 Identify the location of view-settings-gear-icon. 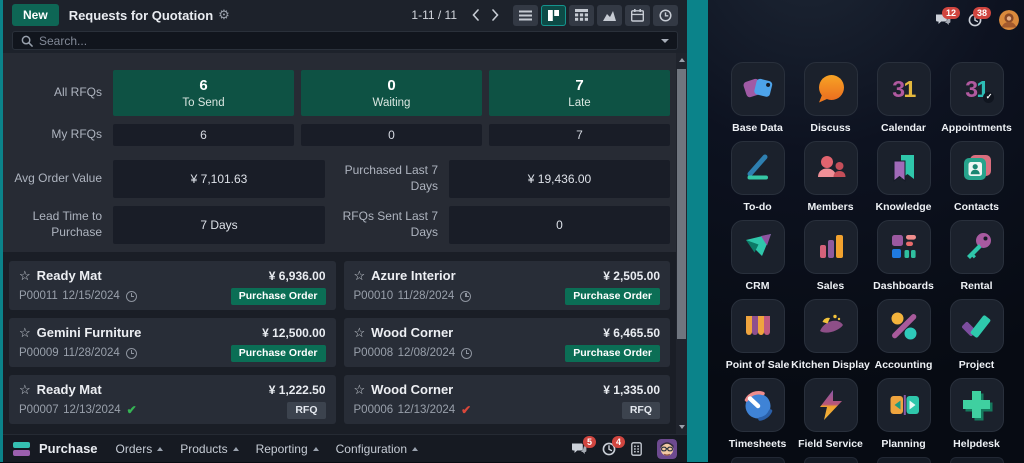
(224, 15).